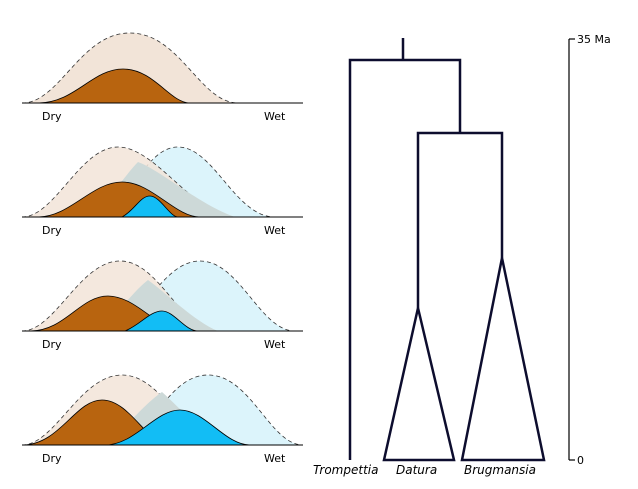  I want to click on niche-panel-2: Dry Wet, so click(162, 191).